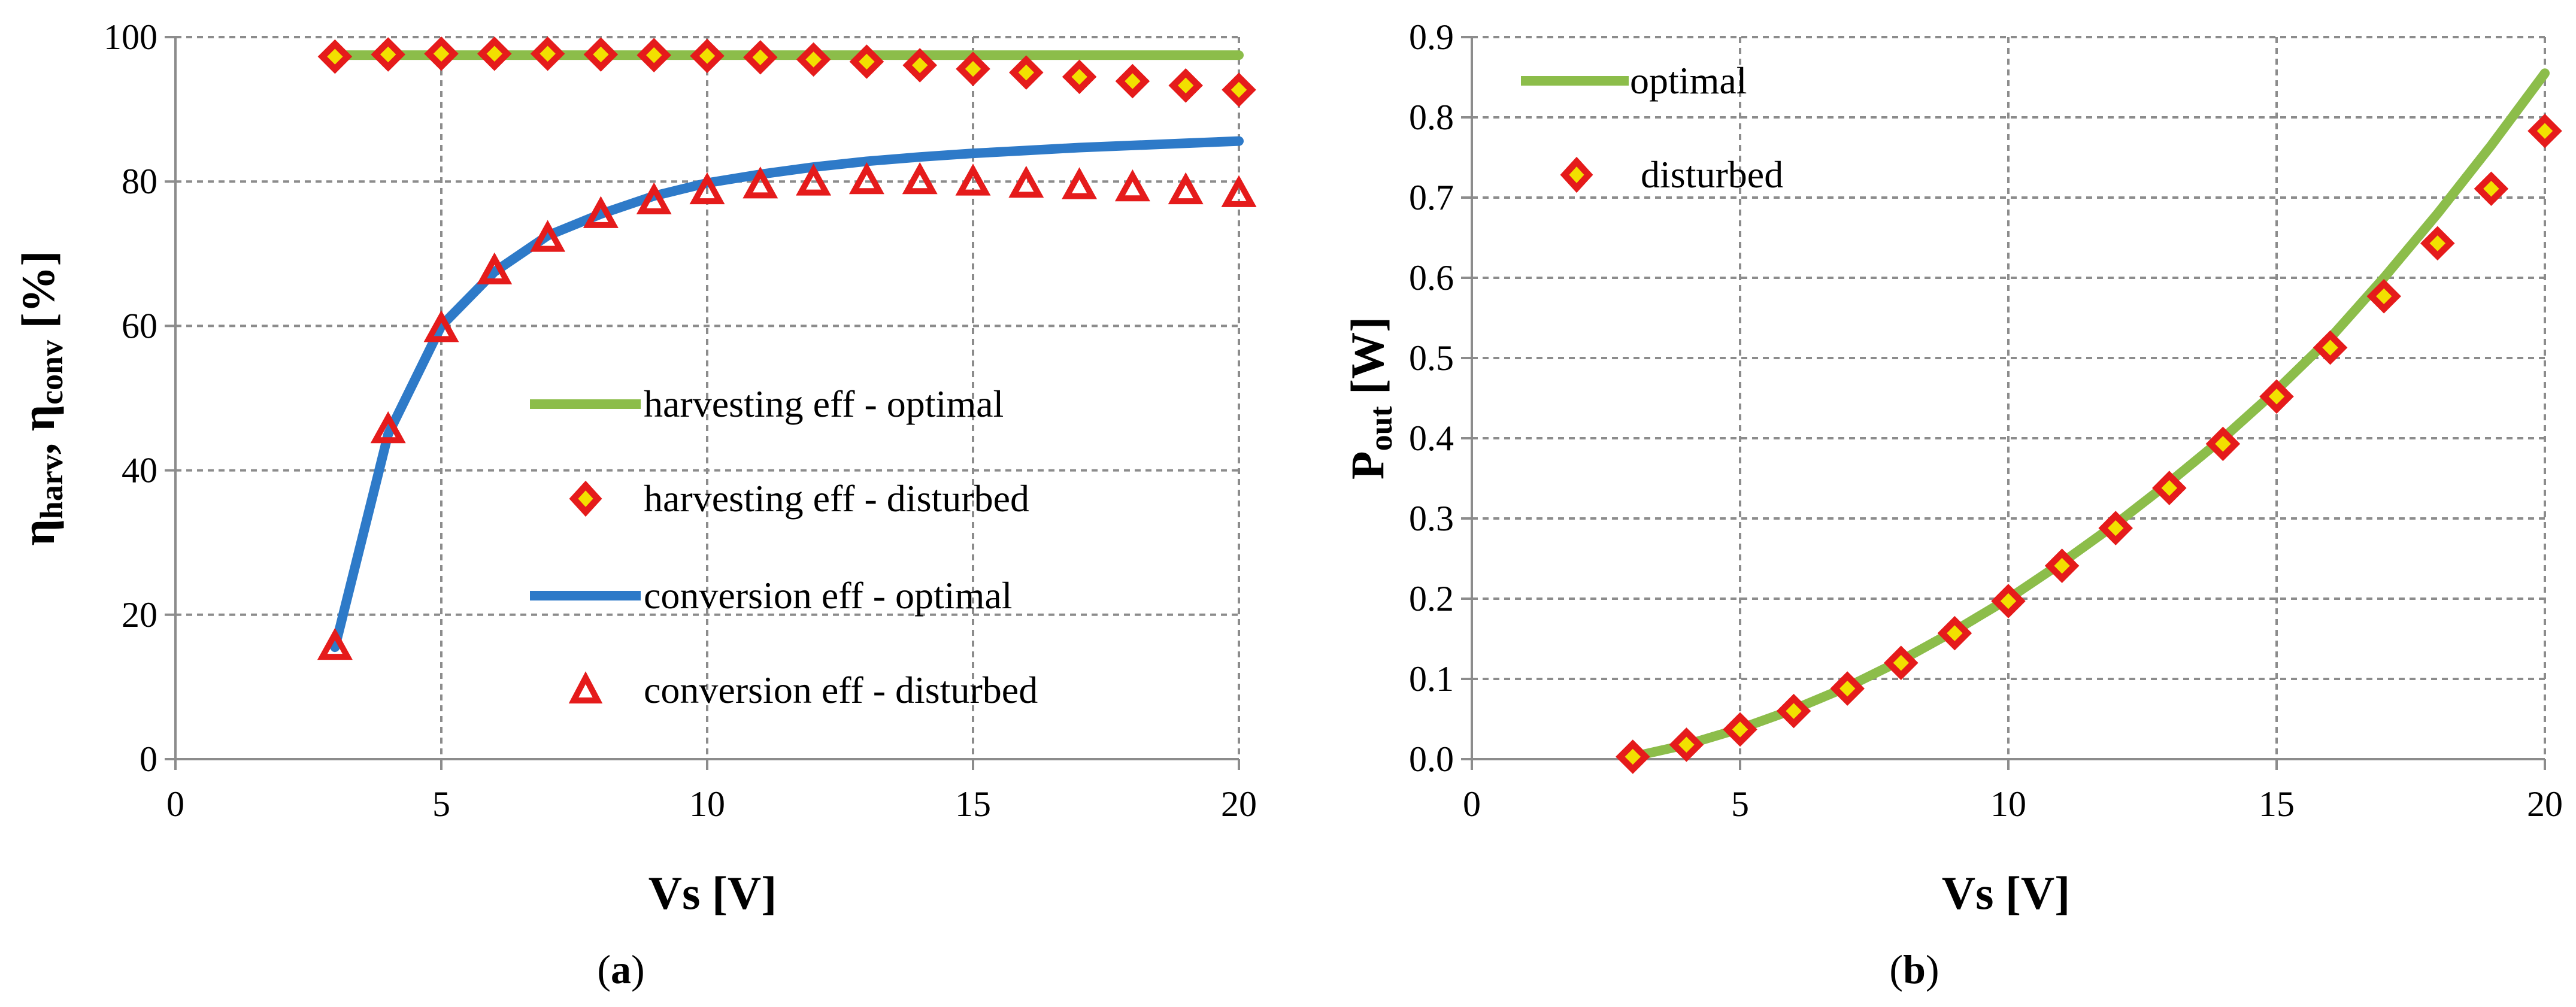 The height and width of the screenshot is (1007, 2576). What do you see at coordinates (1370, 398) in the screenshot?
I see `chart-b-y-axis-title: Pout [W]` at bounding box center [1370, 398].